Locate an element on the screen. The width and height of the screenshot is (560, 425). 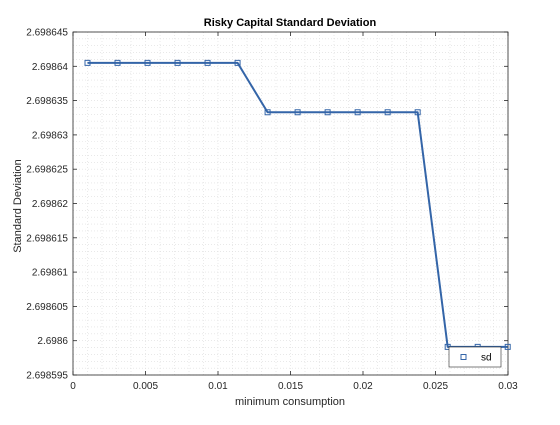
y-axis-label: Standard Deviation is located at coordinates (18, 206).